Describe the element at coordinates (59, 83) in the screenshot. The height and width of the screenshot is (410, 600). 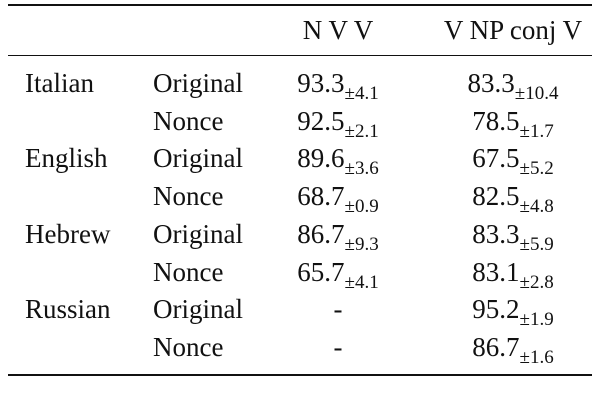
I see `language-label: Italian` at that location.